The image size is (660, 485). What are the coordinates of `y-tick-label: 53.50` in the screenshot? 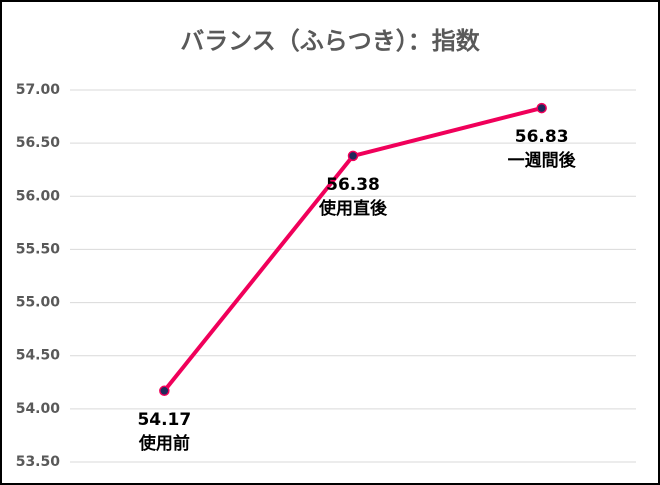 It's located at (38, 462).